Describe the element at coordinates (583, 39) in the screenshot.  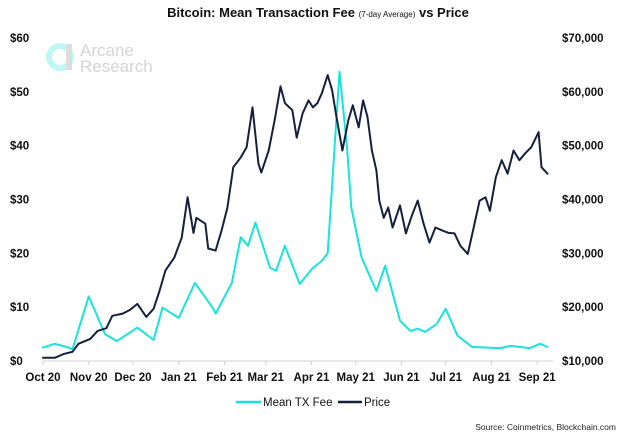
I see `y-right-tick-label: $70,000` at that location.